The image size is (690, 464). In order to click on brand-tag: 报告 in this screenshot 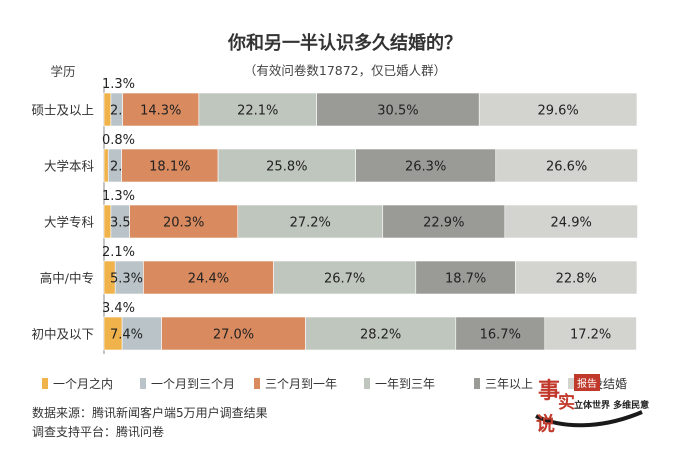, I will do `click(587, 383)`.